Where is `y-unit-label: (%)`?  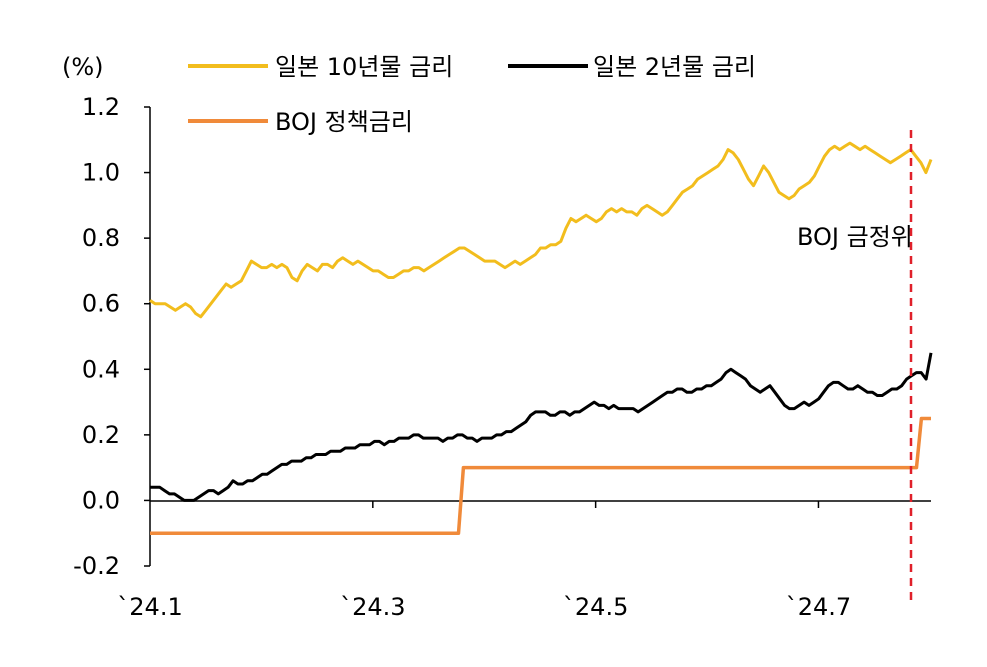 y-unit-label: (%) is located at coordinates (83, 67).